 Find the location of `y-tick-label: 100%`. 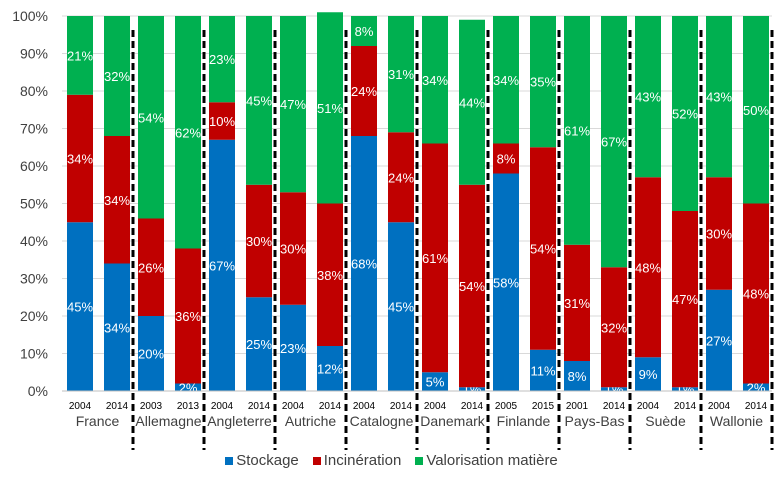

y-tick-label: 100% is located at coordinates (30, 16).